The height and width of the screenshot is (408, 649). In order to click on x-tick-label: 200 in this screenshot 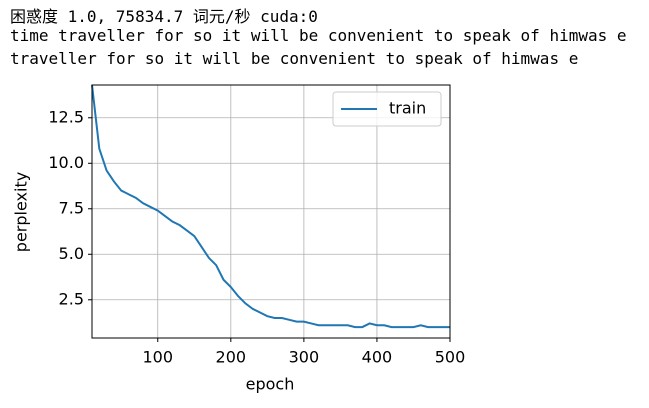, I will do `click(231, 357)`.